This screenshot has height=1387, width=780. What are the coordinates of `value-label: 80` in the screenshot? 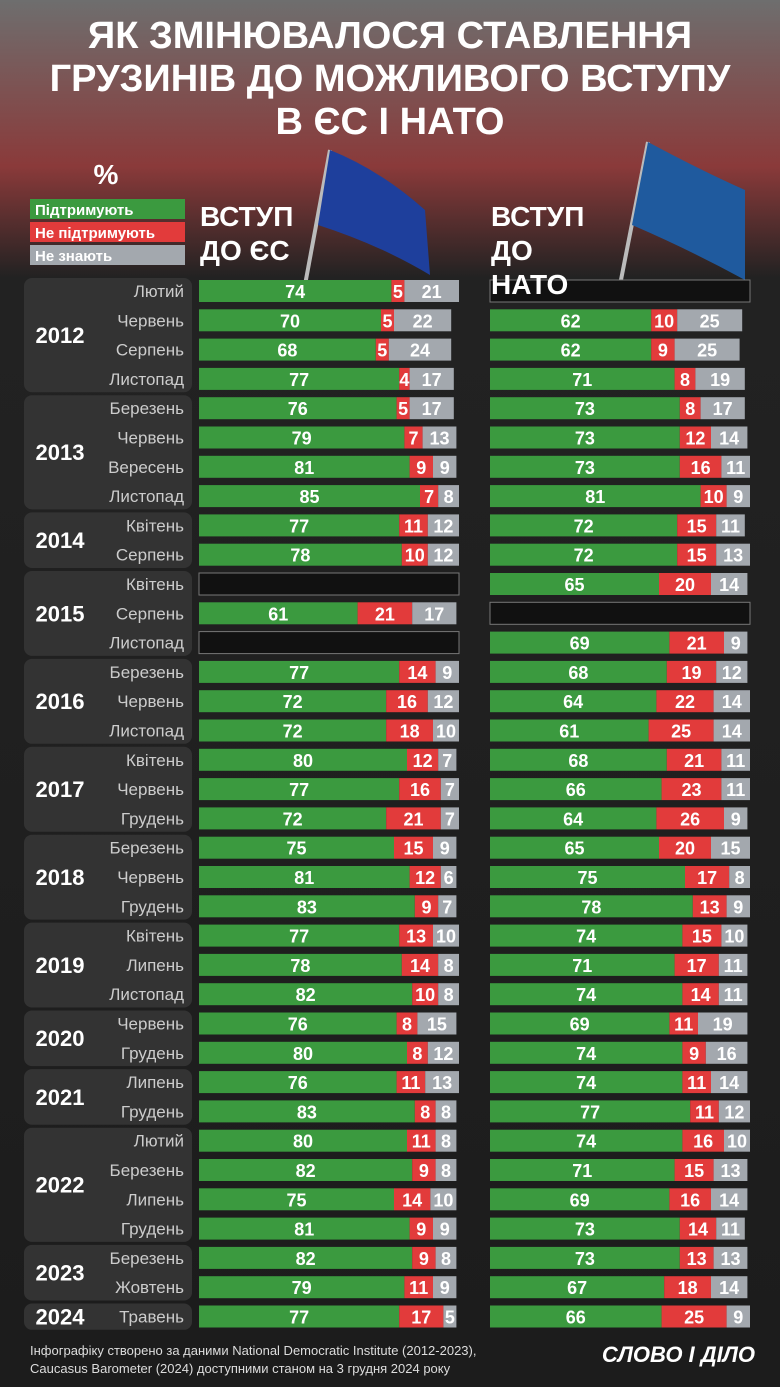 It's located at (303, 1054).